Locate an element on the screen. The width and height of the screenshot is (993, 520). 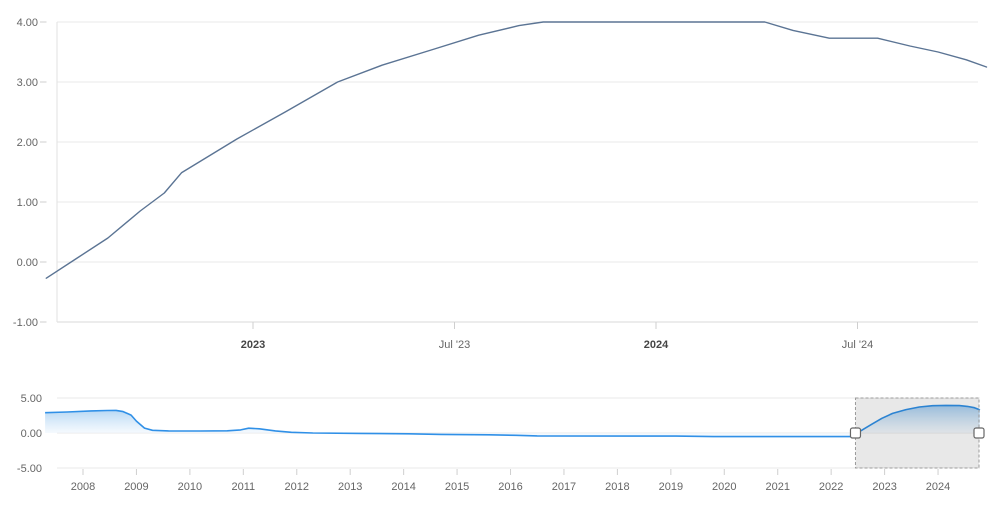
nav-y-axis-label: 0.00 is located at coordinates (31, 434).